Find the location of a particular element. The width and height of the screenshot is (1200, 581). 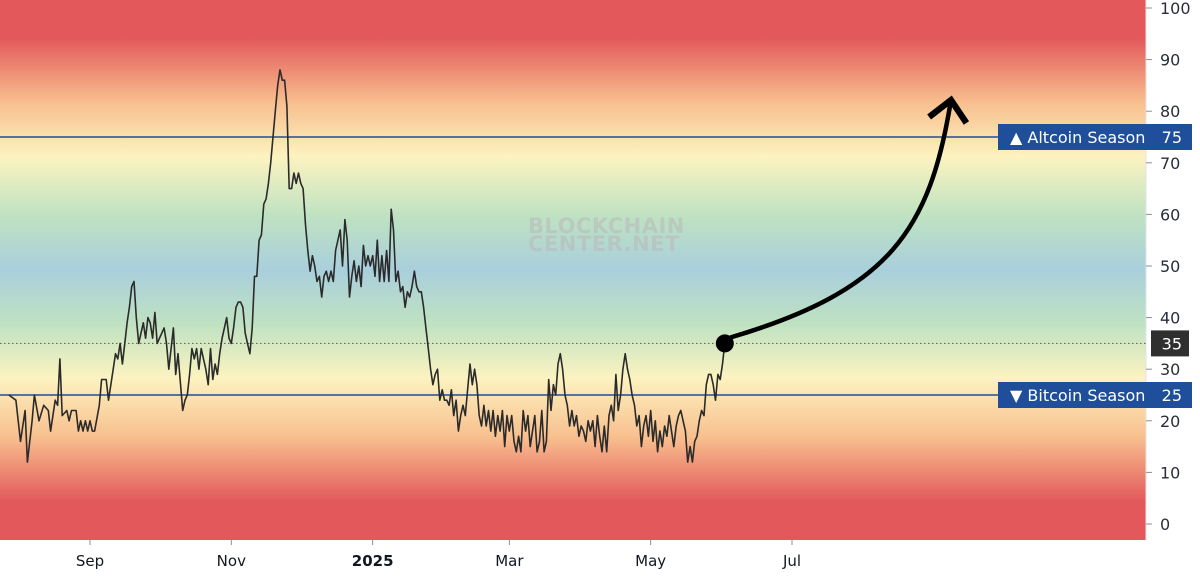

threshold-tag-value: 75 is located at coordinates (1172, 137).